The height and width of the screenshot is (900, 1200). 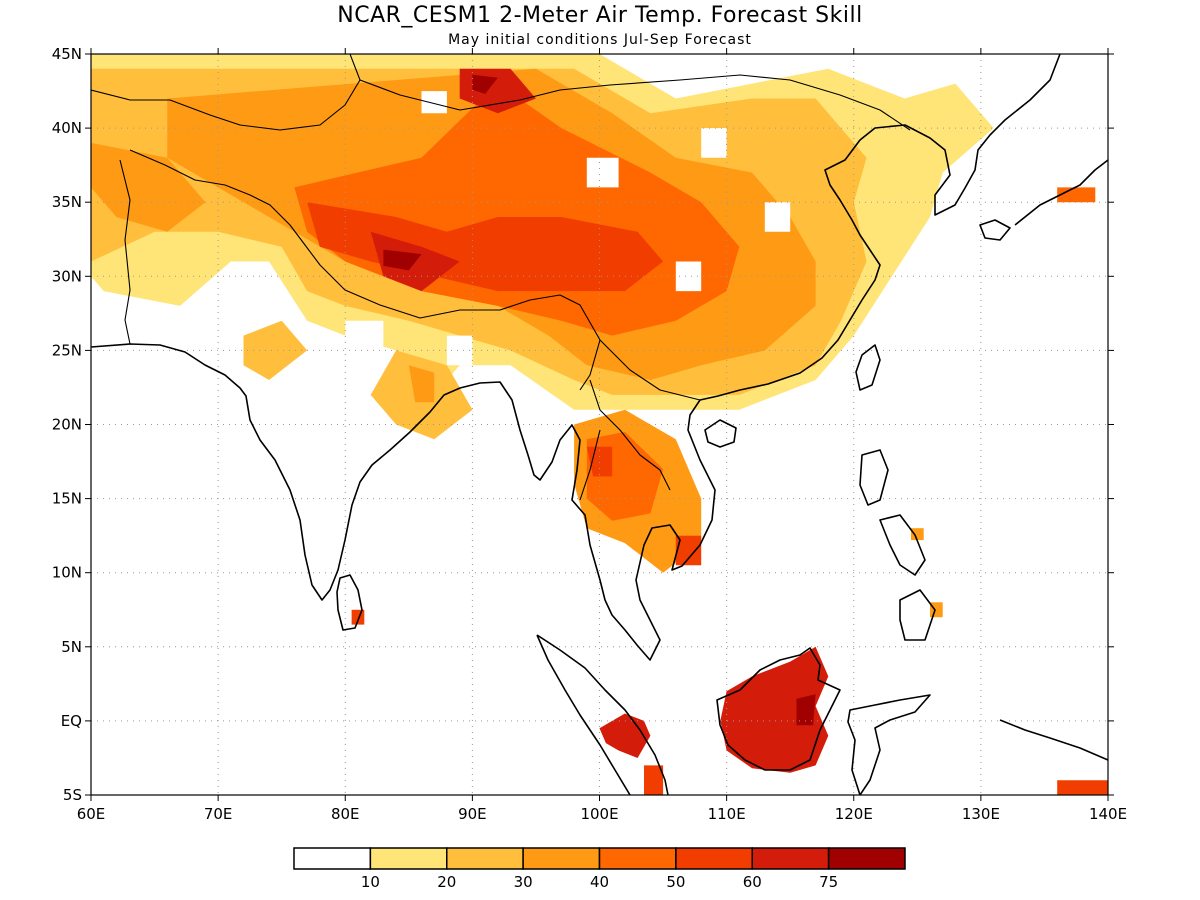 I want to click on lat-tick-label: 20N, so click(x=67, y=425).